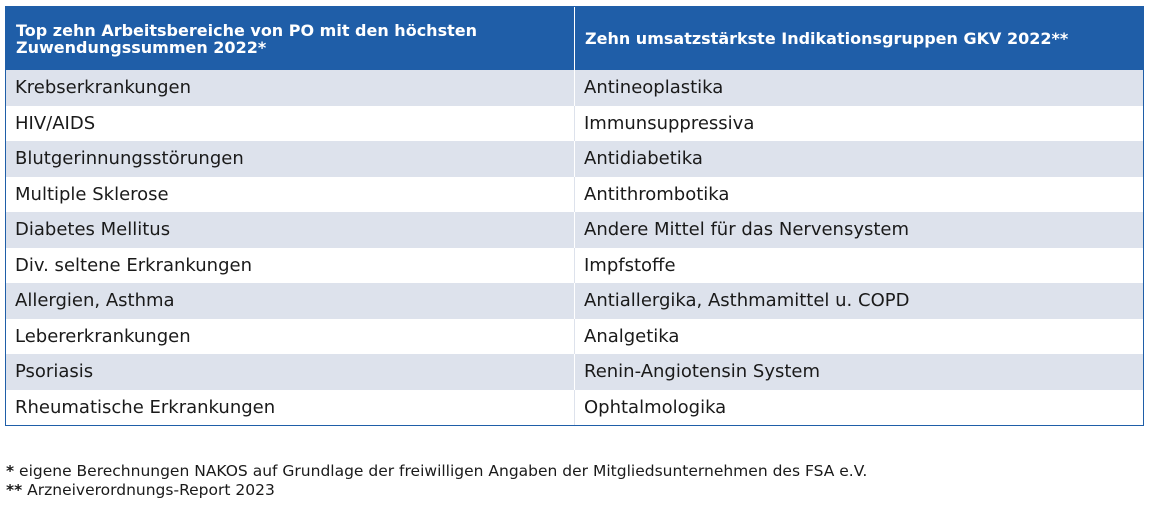 The height and width of the screenshot is (507, 1150). What do you see at coordinates (858, 265) in the screenshot?
I see `cell-gkv-group: Impfstoffe` at bounding box center [858, 265].